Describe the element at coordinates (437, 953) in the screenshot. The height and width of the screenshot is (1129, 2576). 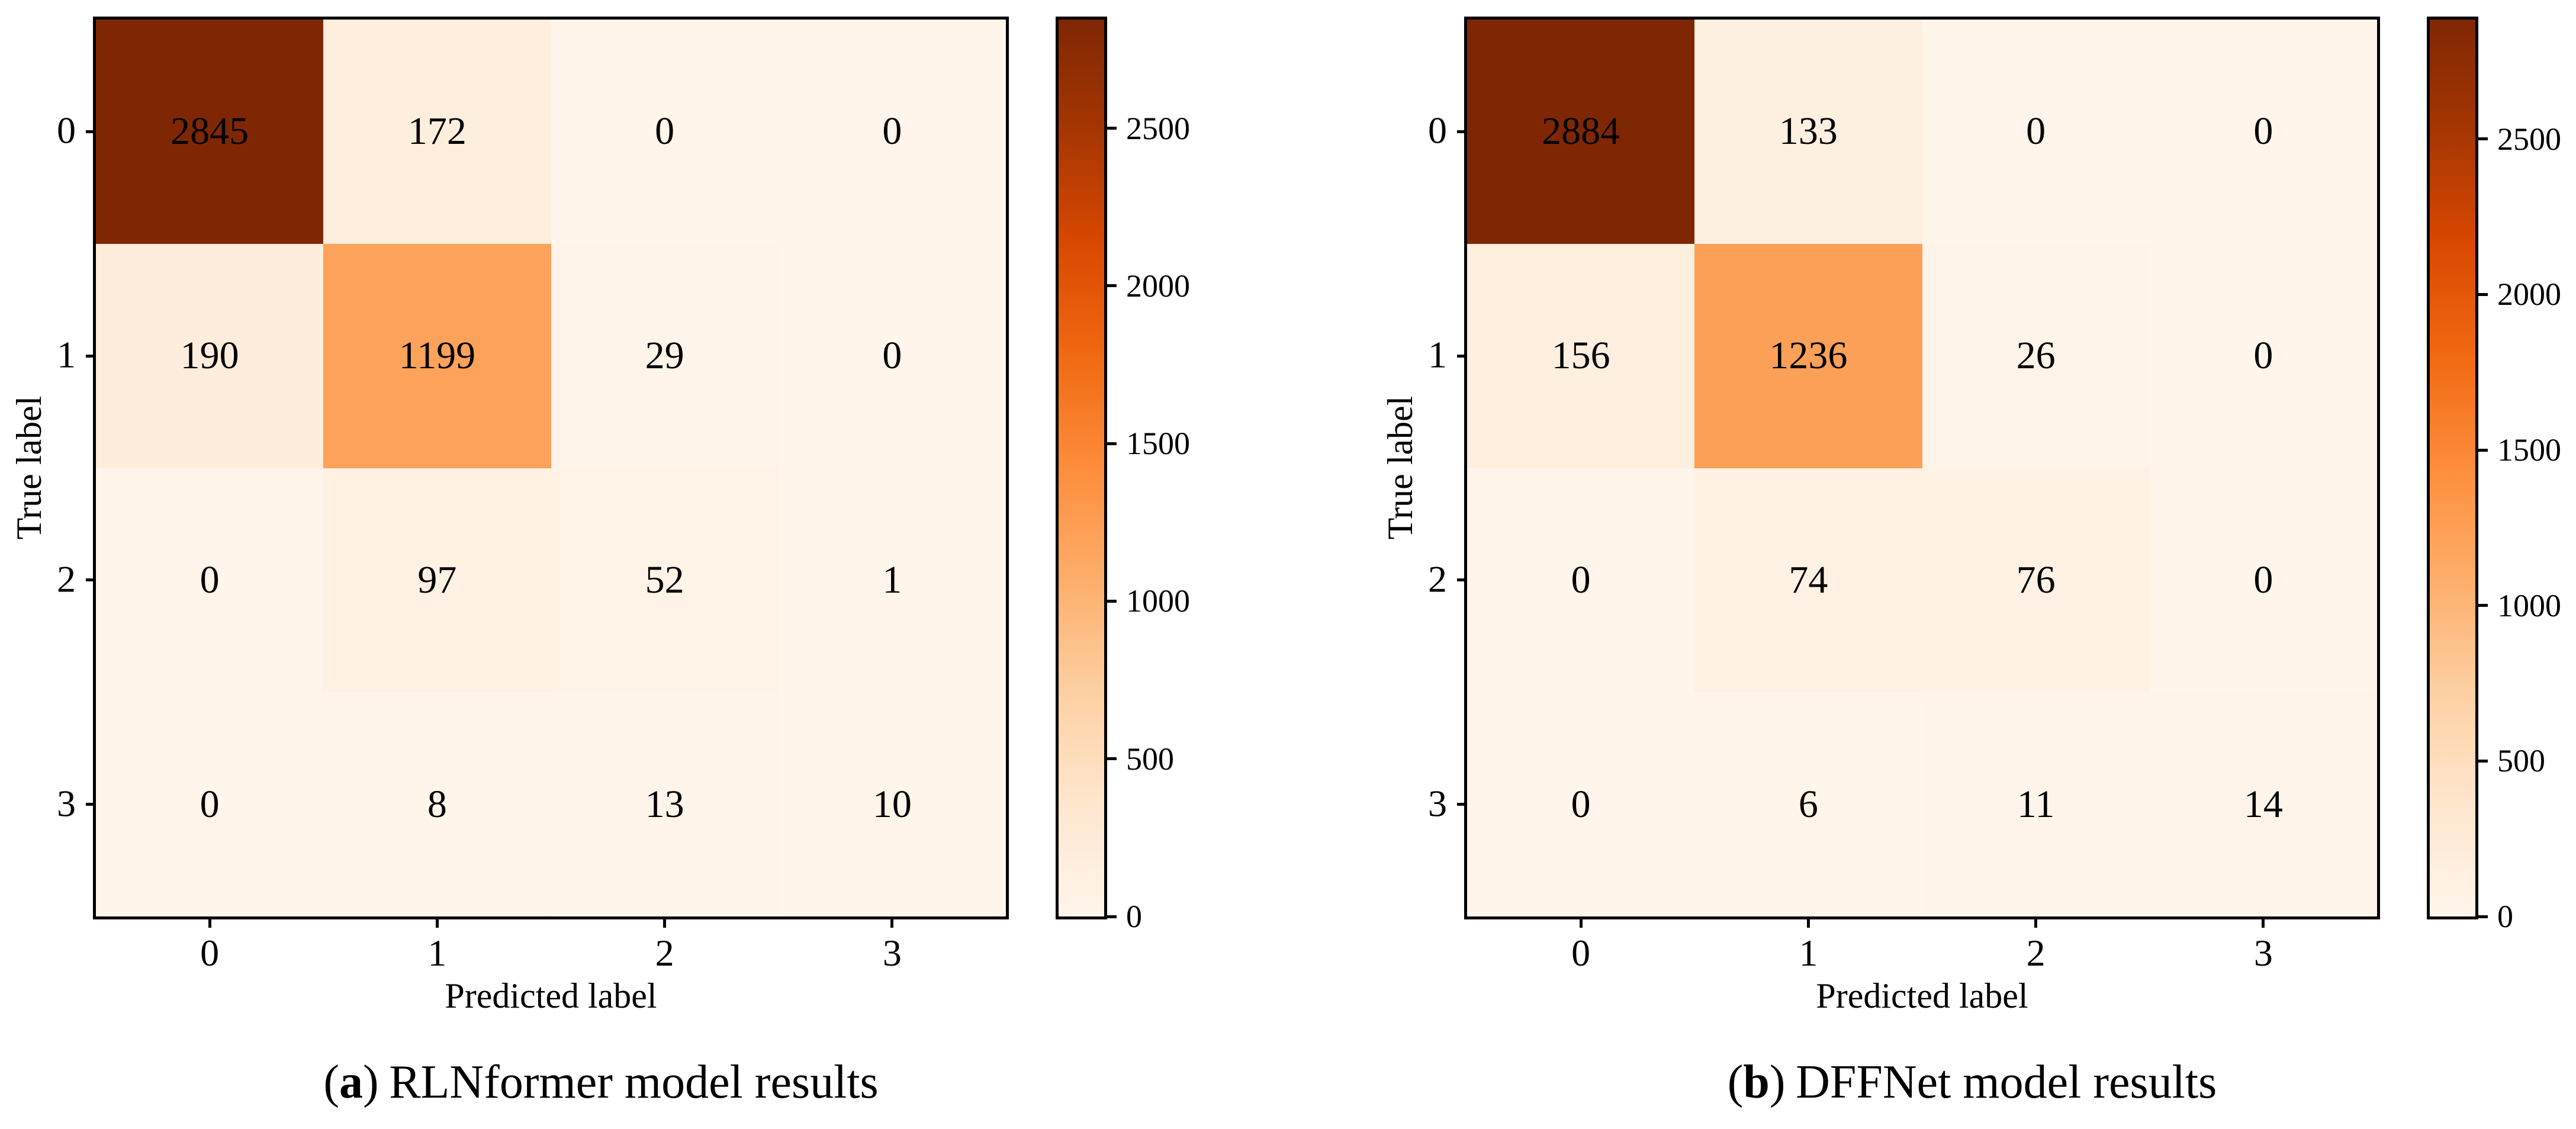
I see `x-tick-label: 1` at that location.